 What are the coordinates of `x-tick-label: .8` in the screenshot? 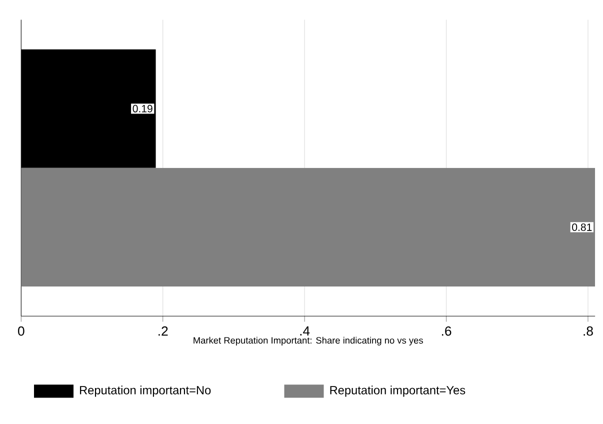 It's located at (588, 331).